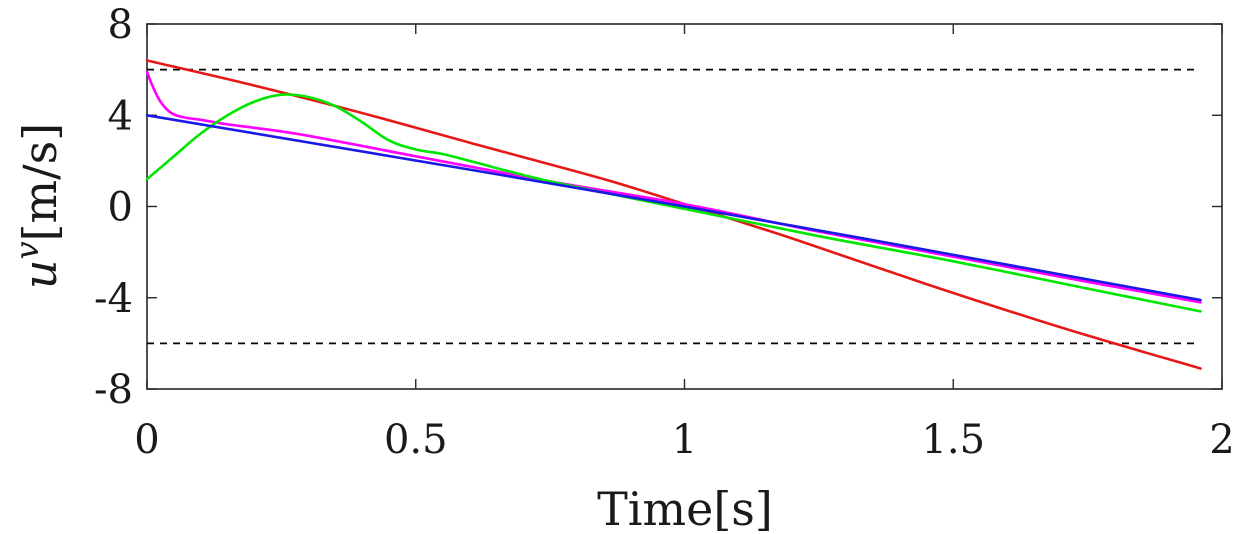 The image size is (1235, 534). What do you see at coordinates (685, 508) in the screenshot?
I see `x-axis-title: Time[s]` at bounding box center [685, 508].